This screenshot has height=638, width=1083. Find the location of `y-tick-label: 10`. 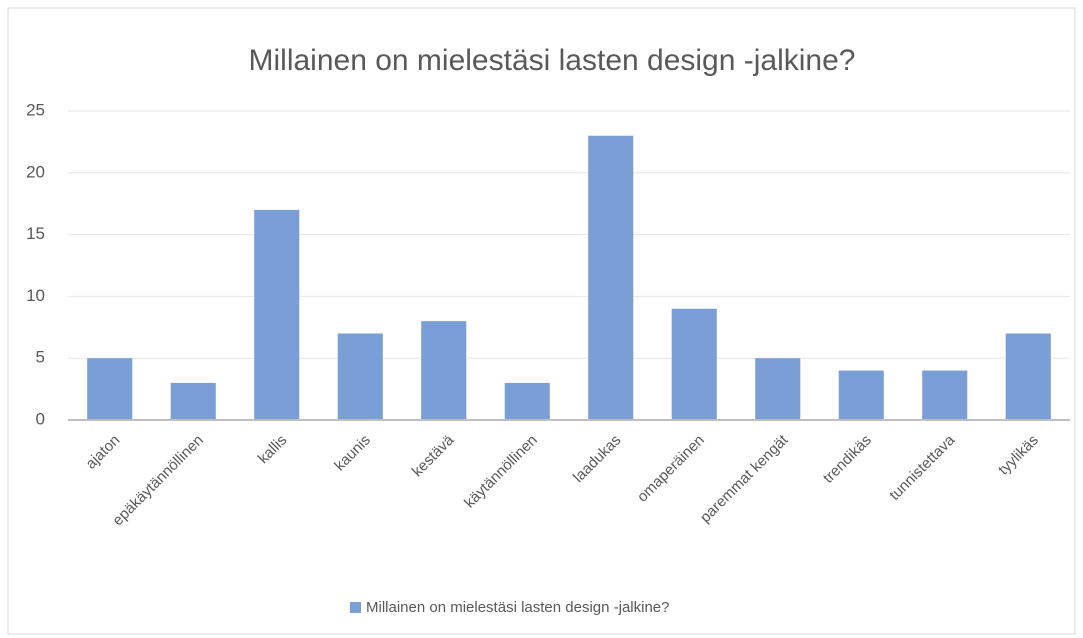

y-tick-label: 10 is located at coordinates (35, 295).